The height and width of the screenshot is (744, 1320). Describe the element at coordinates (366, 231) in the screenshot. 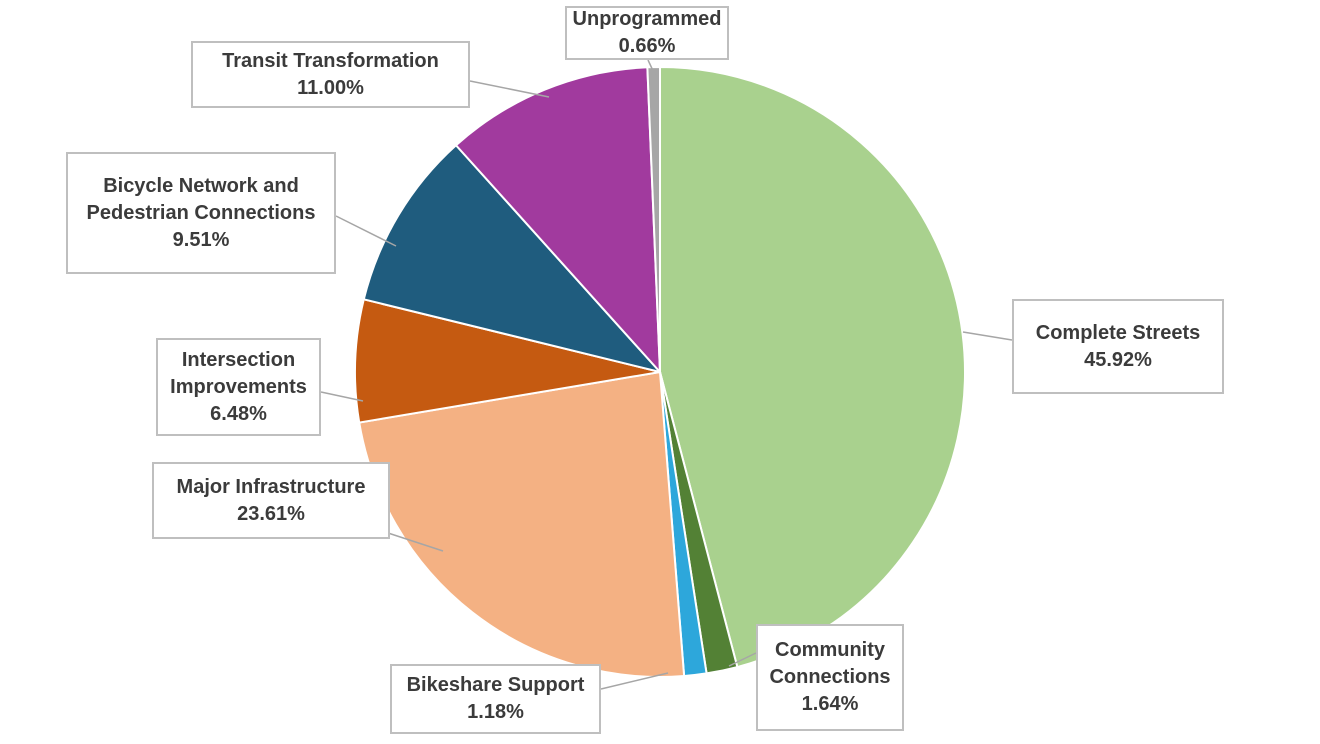

I see `leader-line-bicycle-network-and-pedestrian-connections` at that location.